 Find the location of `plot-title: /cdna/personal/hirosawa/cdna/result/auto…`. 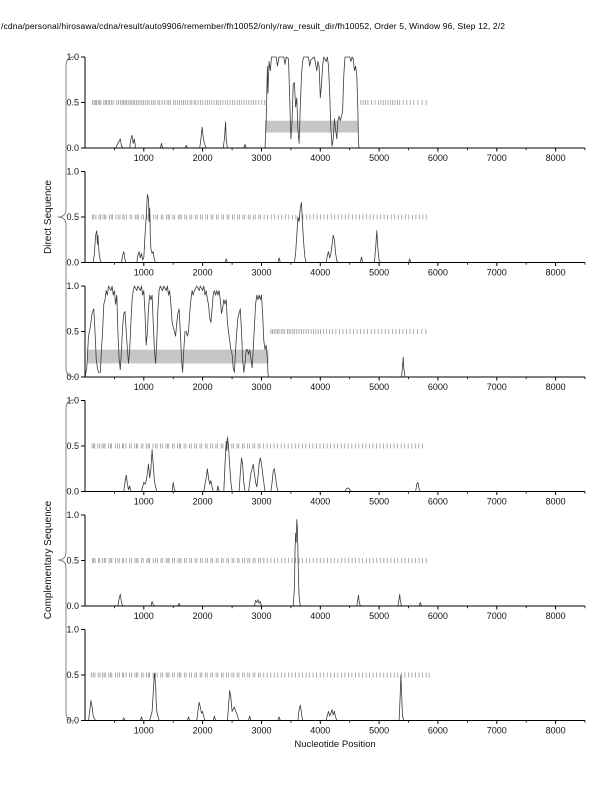

plot-title: /cdna/personal/hirosawa/cdna/result/auto… is located at coordinates (253, 26).